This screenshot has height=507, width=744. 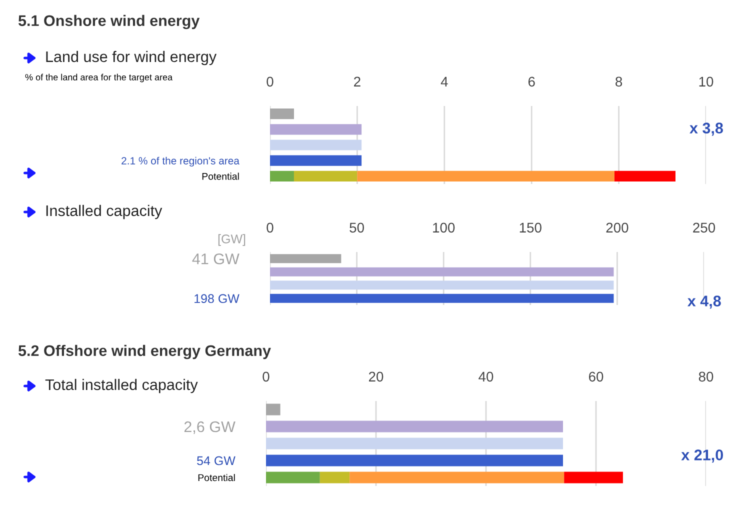 I want to click on y-tick-label: 41 GW, so click(x=216, y=258).